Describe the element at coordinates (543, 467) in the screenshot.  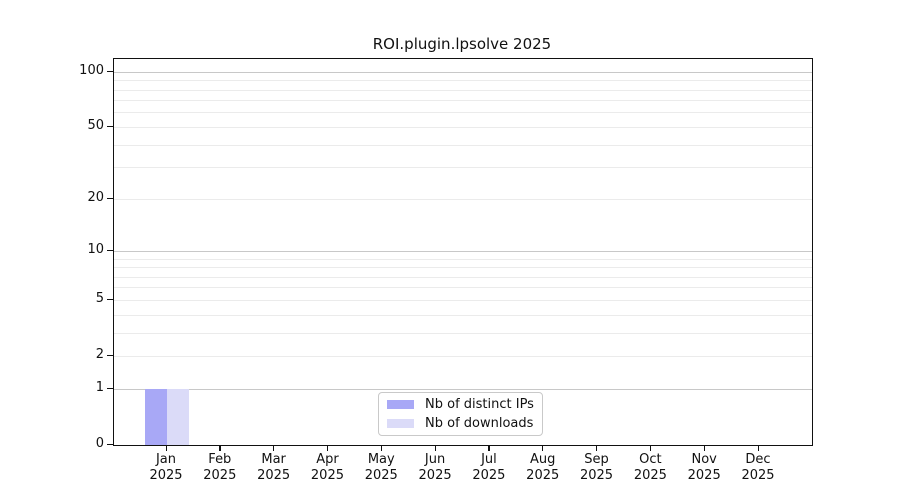
I see `x-tick-label-aug: Aug 2025` at that location.